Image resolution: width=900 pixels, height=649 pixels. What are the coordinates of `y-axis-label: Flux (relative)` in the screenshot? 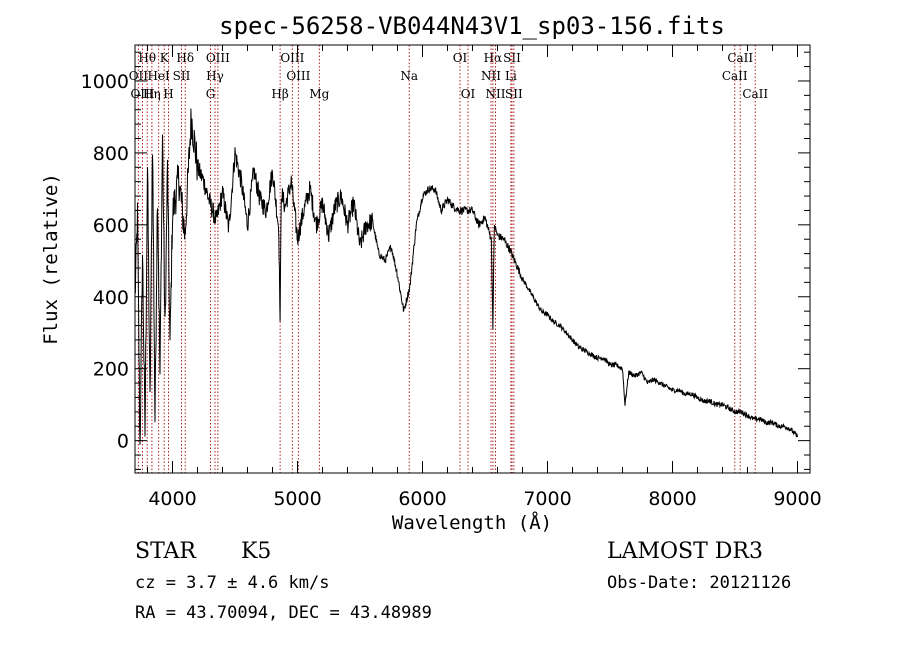 It's located at (51, 259).